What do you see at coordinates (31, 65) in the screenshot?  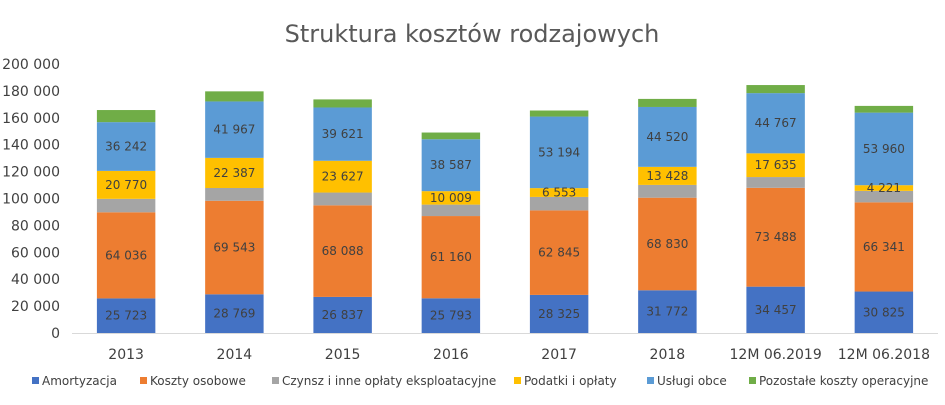 I see `y-tick-label: 200 000` at bounding box center [31, 65].